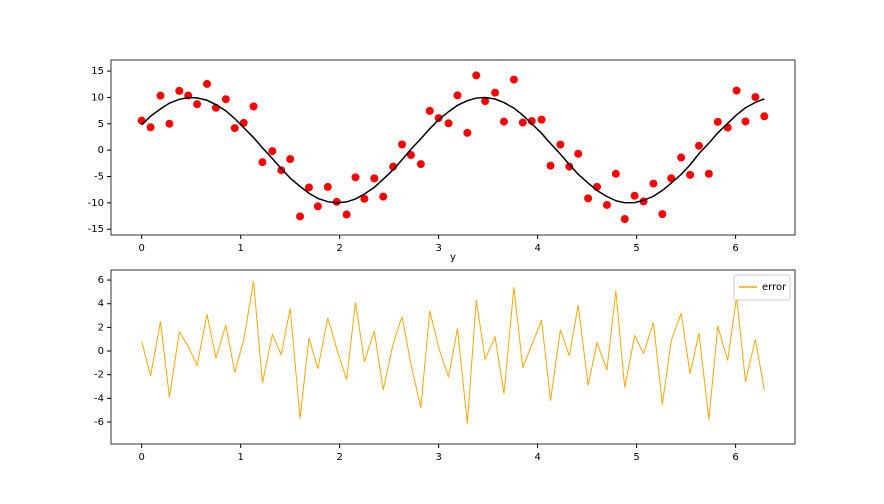  What do you see at coordinates (99, 176) in the screenshot?
I see `y-tick-label: -5` at bounding box center [99, 176].